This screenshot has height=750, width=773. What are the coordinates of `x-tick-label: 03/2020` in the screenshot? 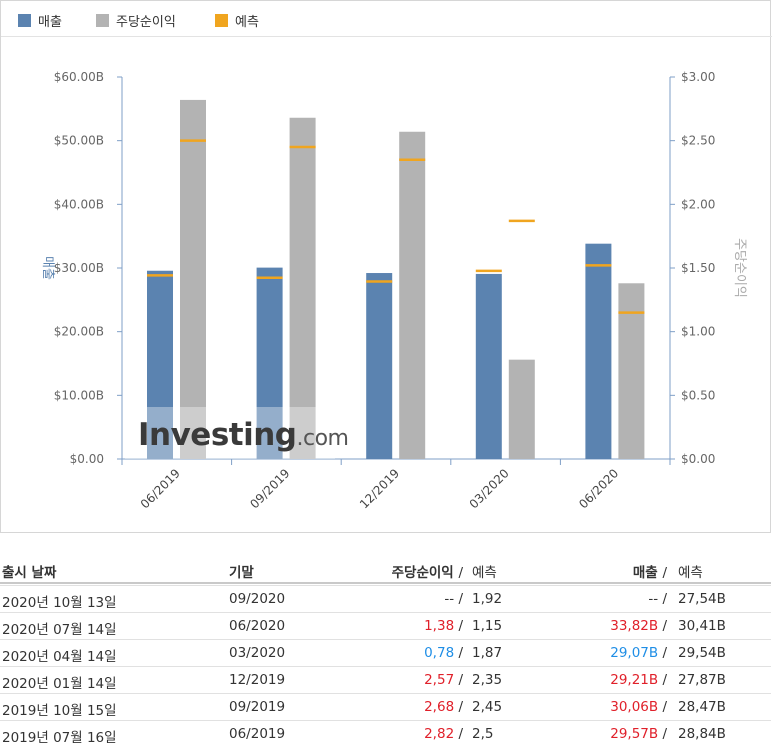 It's located at (489, 488).